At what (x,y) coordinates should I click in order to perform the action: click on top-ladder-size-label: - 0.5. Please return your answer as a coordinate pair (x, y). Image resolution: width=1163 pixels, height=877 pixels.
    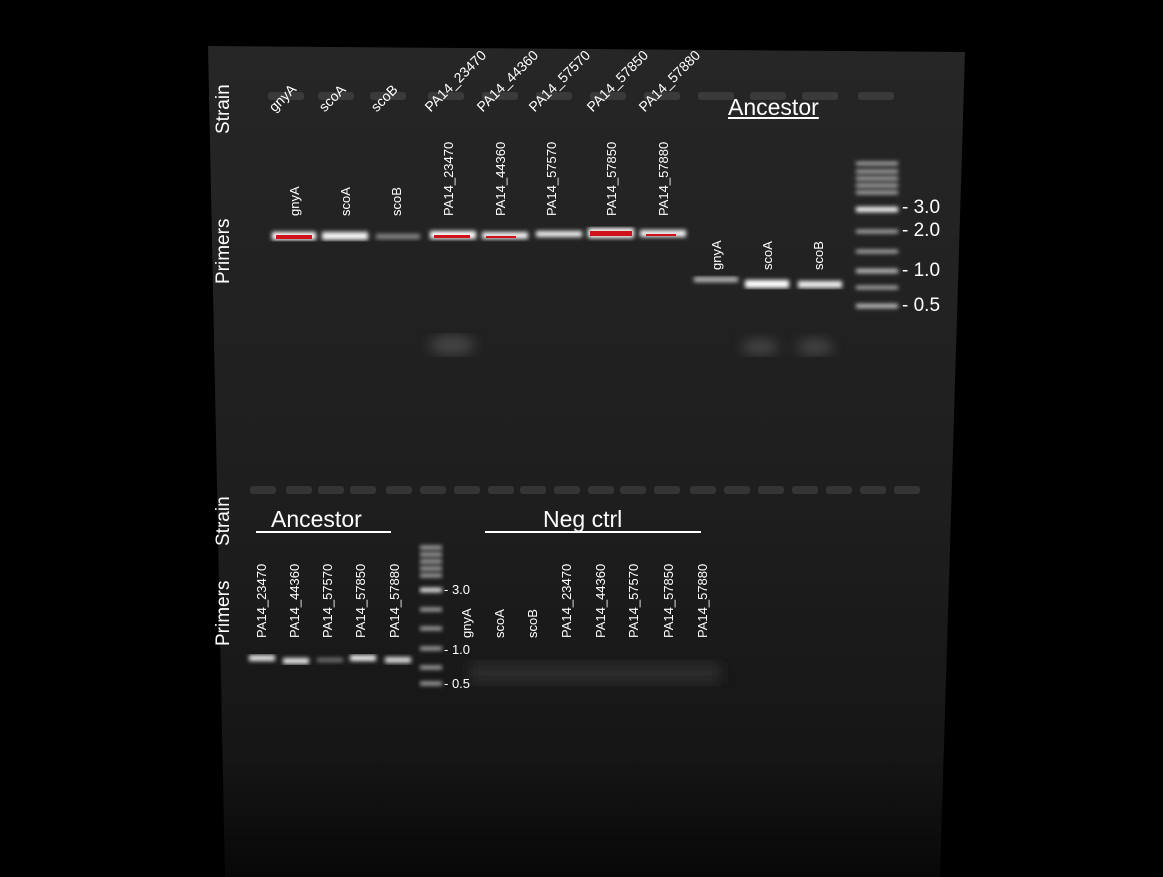
    Looking at the image, I should click on (921, 305).